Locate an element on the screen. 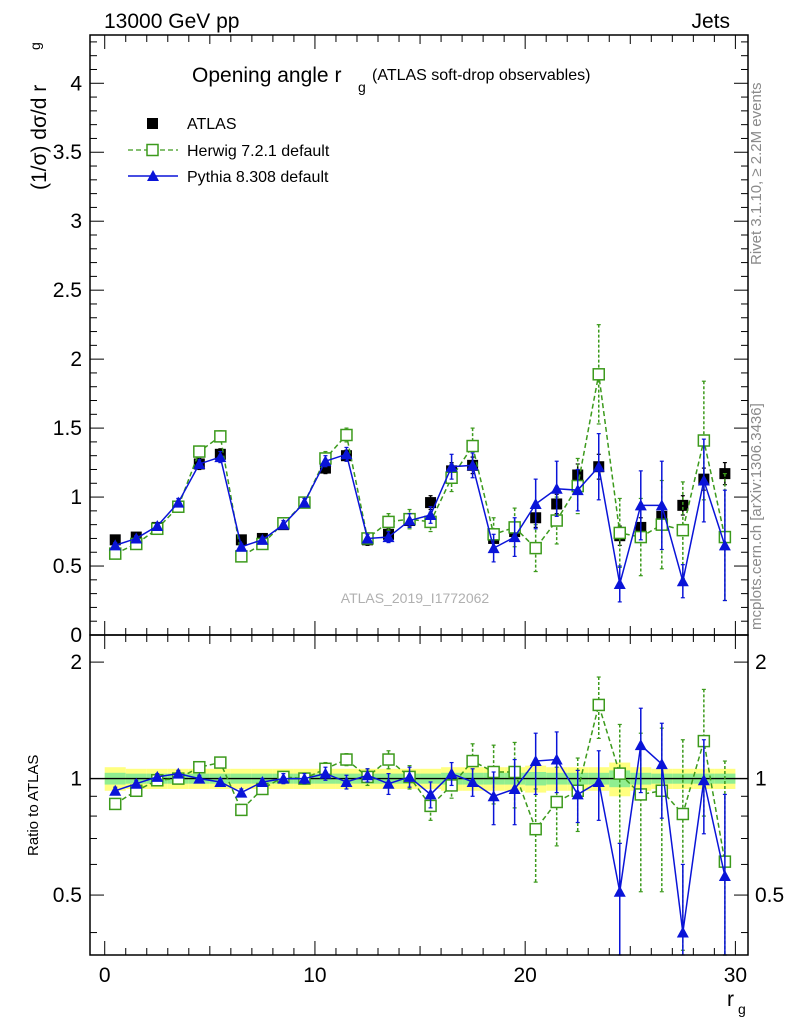 Image resolution: width=786 pixels, height=1024 pixels. legend-pythia-label: Pythia 8.308 default is located at coordinates (258, 177).